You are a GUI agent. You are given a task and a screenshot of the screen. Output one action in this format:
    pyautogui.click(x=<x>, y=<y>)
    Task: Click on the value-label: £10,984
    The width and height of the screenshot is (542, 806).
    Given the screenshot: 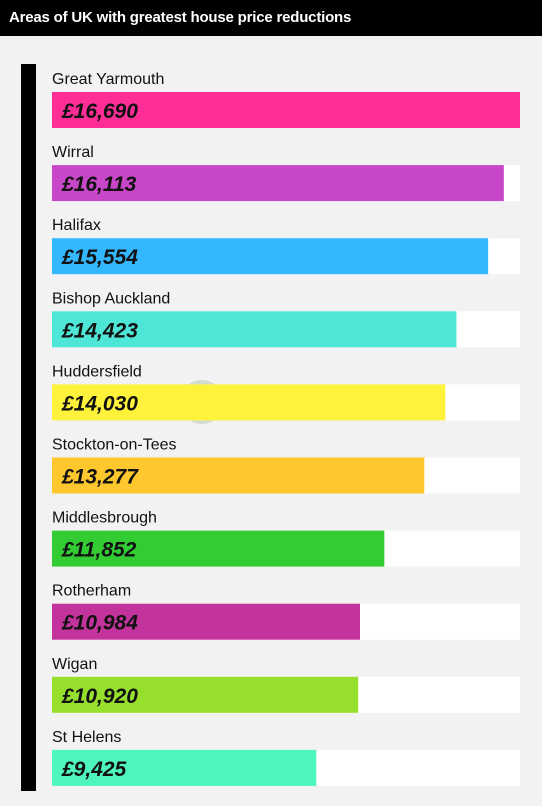 What is the action you would take?
    pyautogui.click(x=99, y=623)
    